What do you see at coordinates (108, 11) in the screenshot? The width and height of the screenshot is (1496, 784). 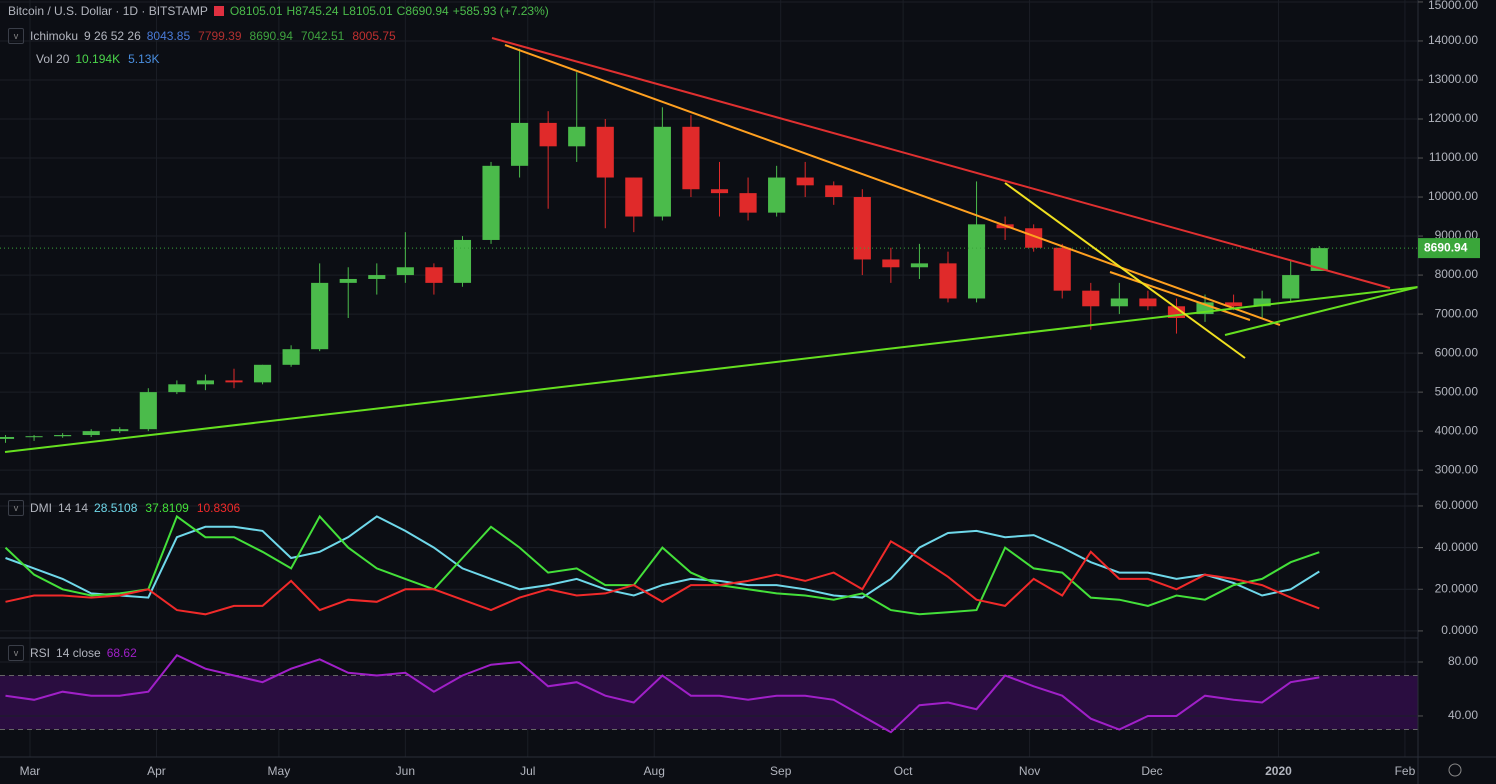 I see `symbol: Bitcoin / U.S. Dollar · 1D · BITSTAMP` at bounding box center [108, 11].